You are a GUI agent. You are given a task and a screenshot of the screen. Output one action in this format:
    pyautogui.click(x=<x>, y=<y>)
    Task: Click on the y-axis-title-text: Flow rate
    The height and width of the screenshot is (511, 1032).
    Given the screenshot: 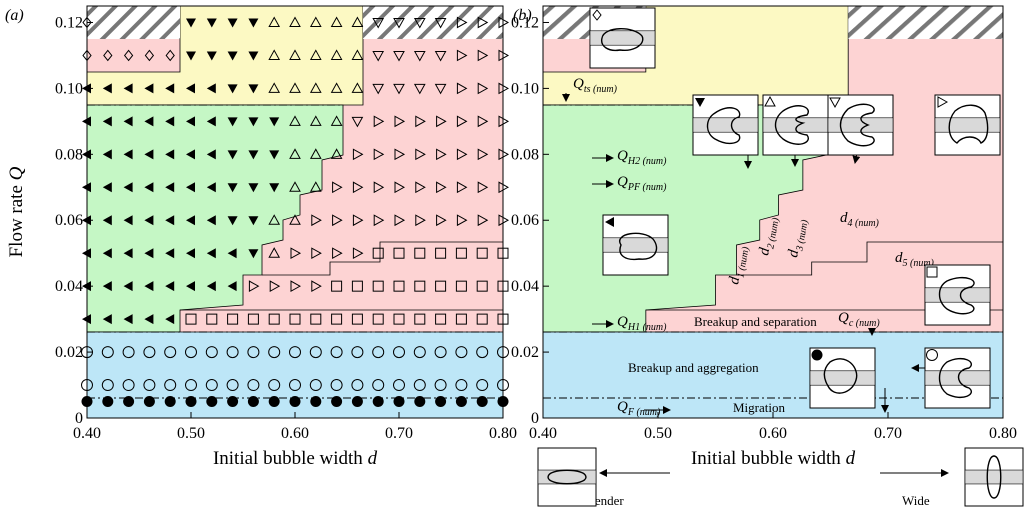 What is the action you would take?
    pyautogui.click(x=16, y=218)
    